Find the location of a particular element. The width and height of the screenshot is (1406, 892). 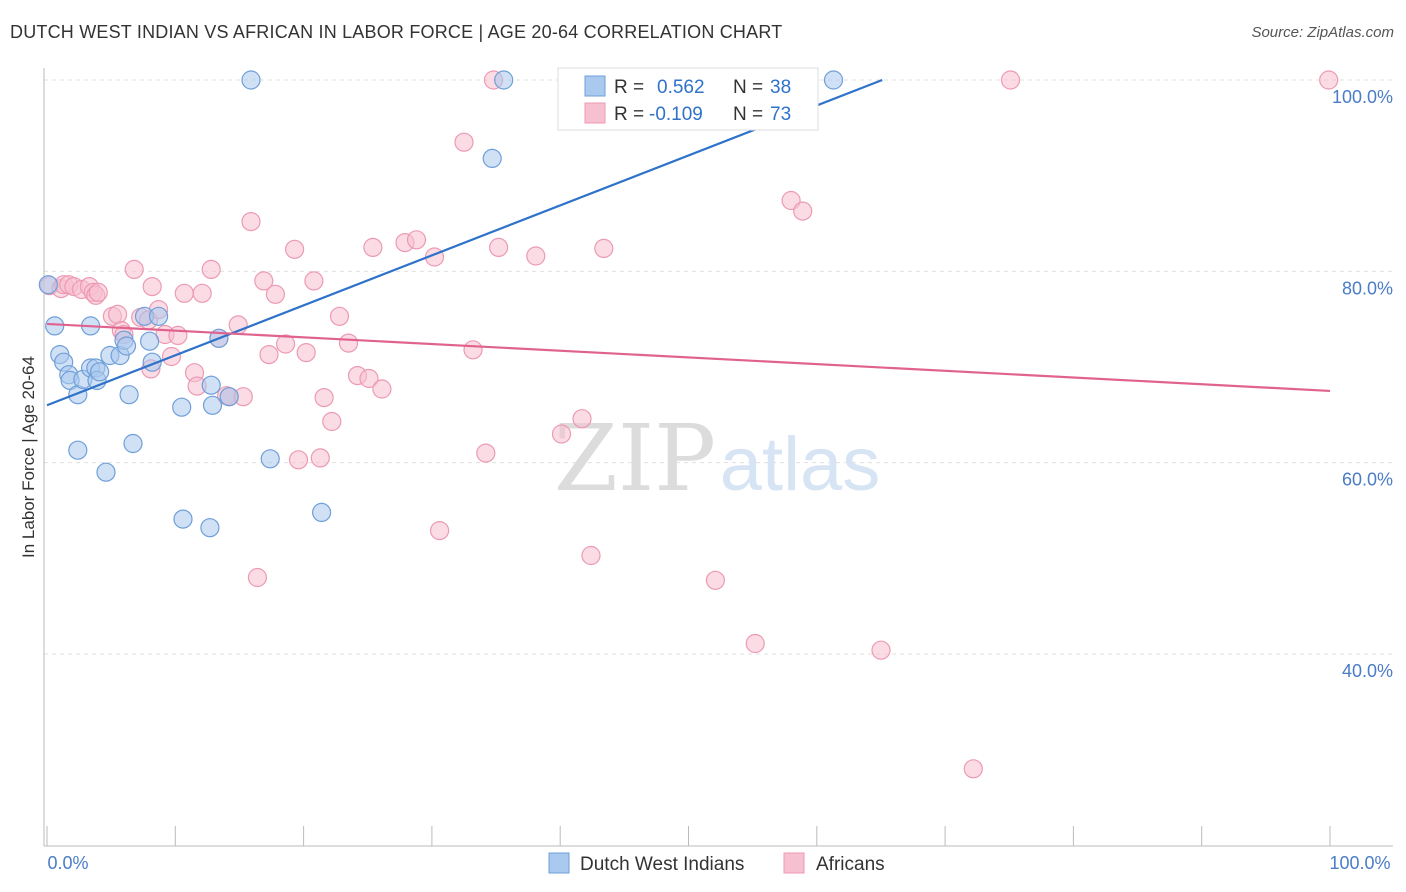

stats-n-label-pink: N = is located at coordinates (748, 114).